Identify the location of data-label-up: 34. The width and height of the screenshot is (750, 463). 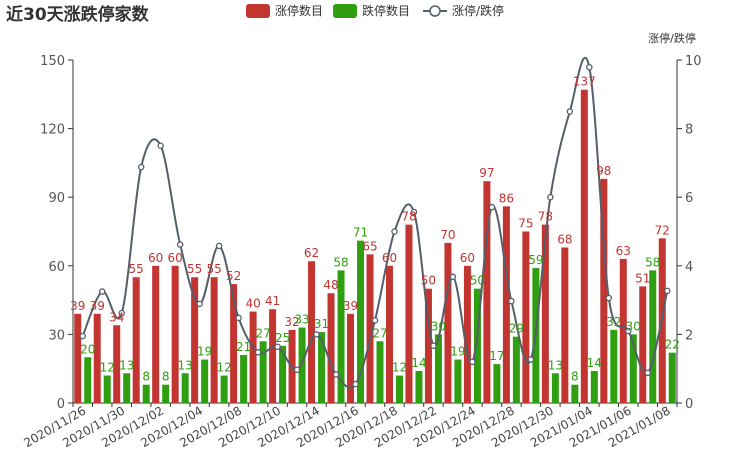
(116, 317).